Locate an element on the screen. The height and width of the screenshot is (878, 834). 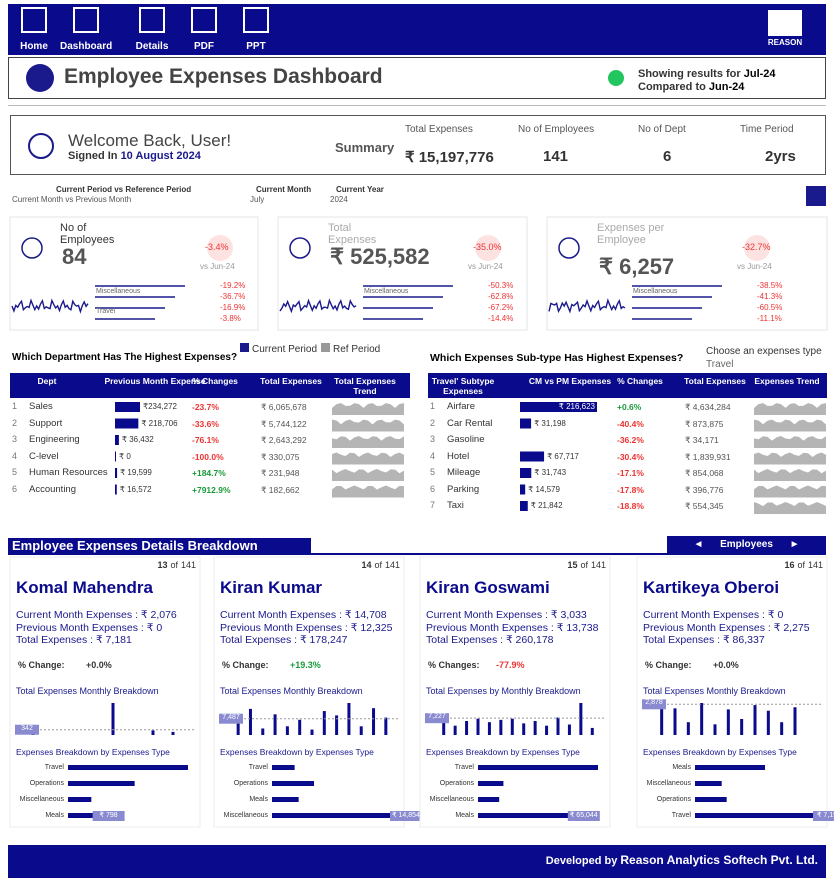
change-value: -77.9% is located at coordinates (510, 665).